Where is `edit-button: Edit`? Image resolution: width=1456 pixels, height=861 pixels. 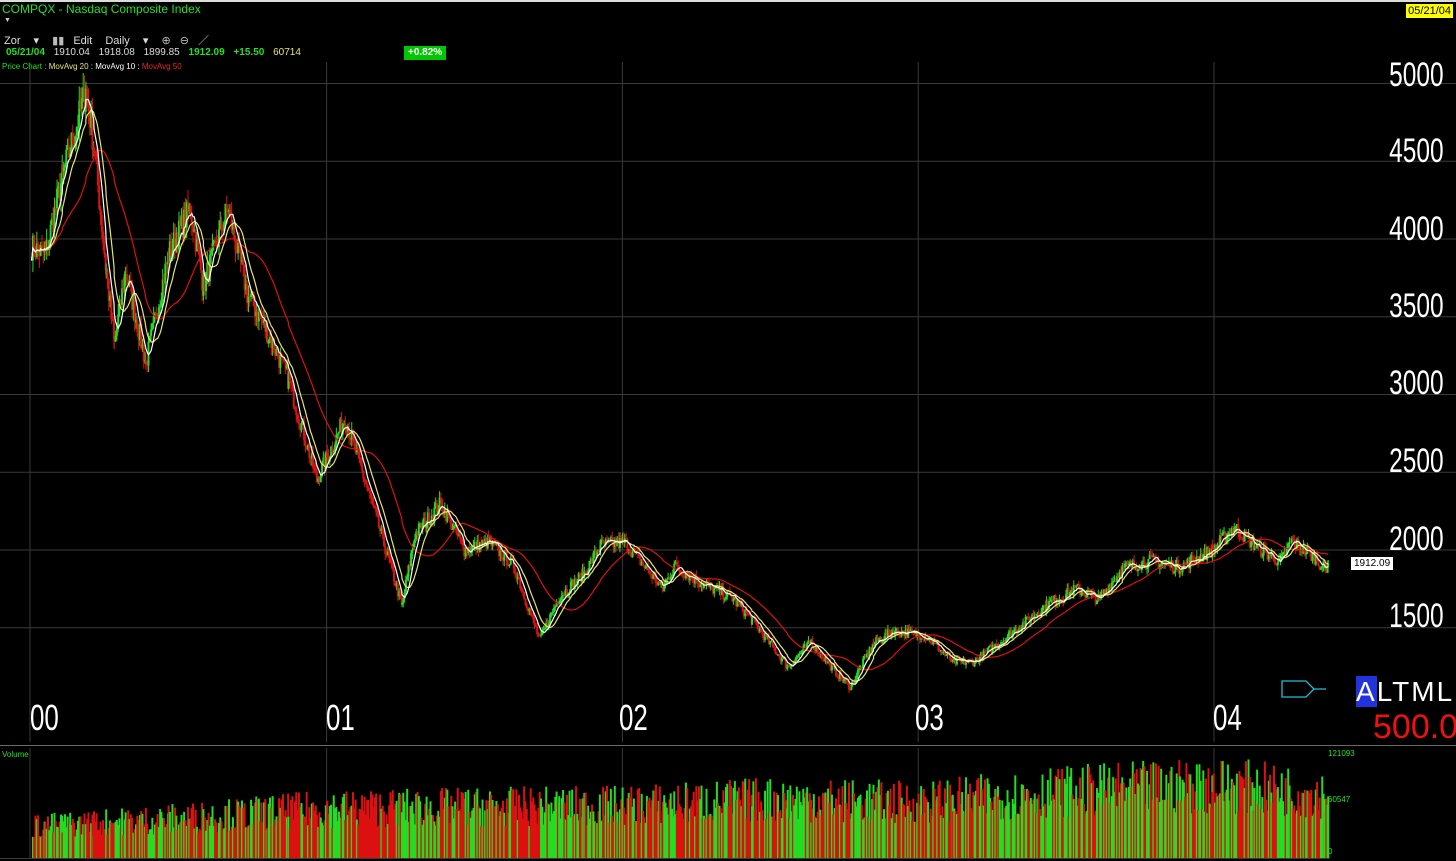
edit-button: Edit is located at coordinates (83, 41).